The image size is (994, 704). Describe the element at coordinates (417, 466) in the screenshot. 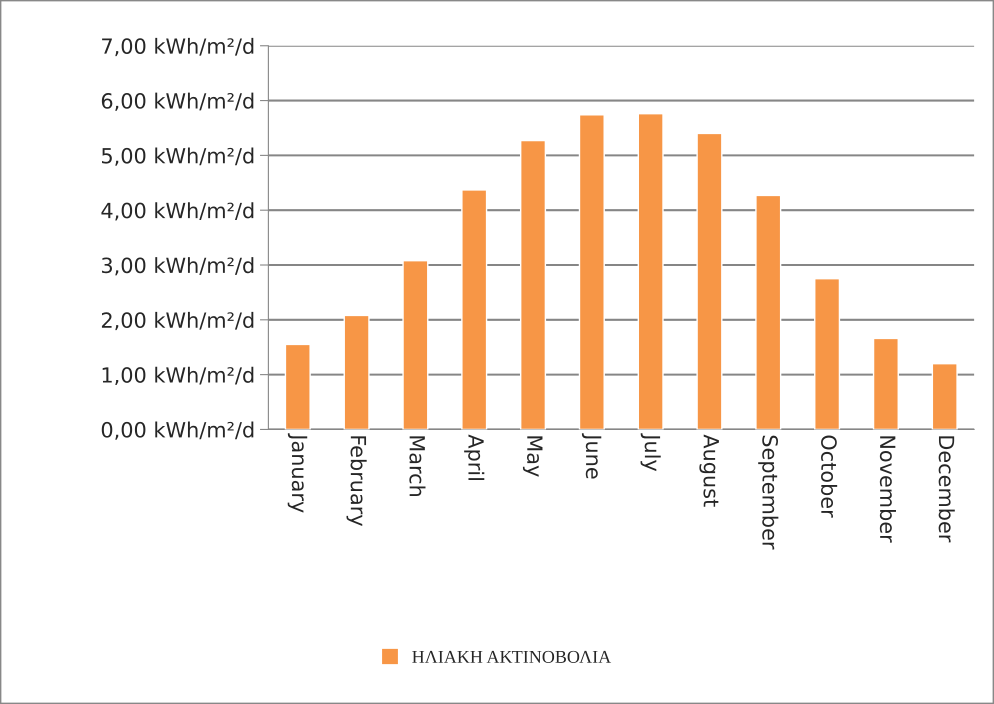

I see `x-tick-label: March` at that location.